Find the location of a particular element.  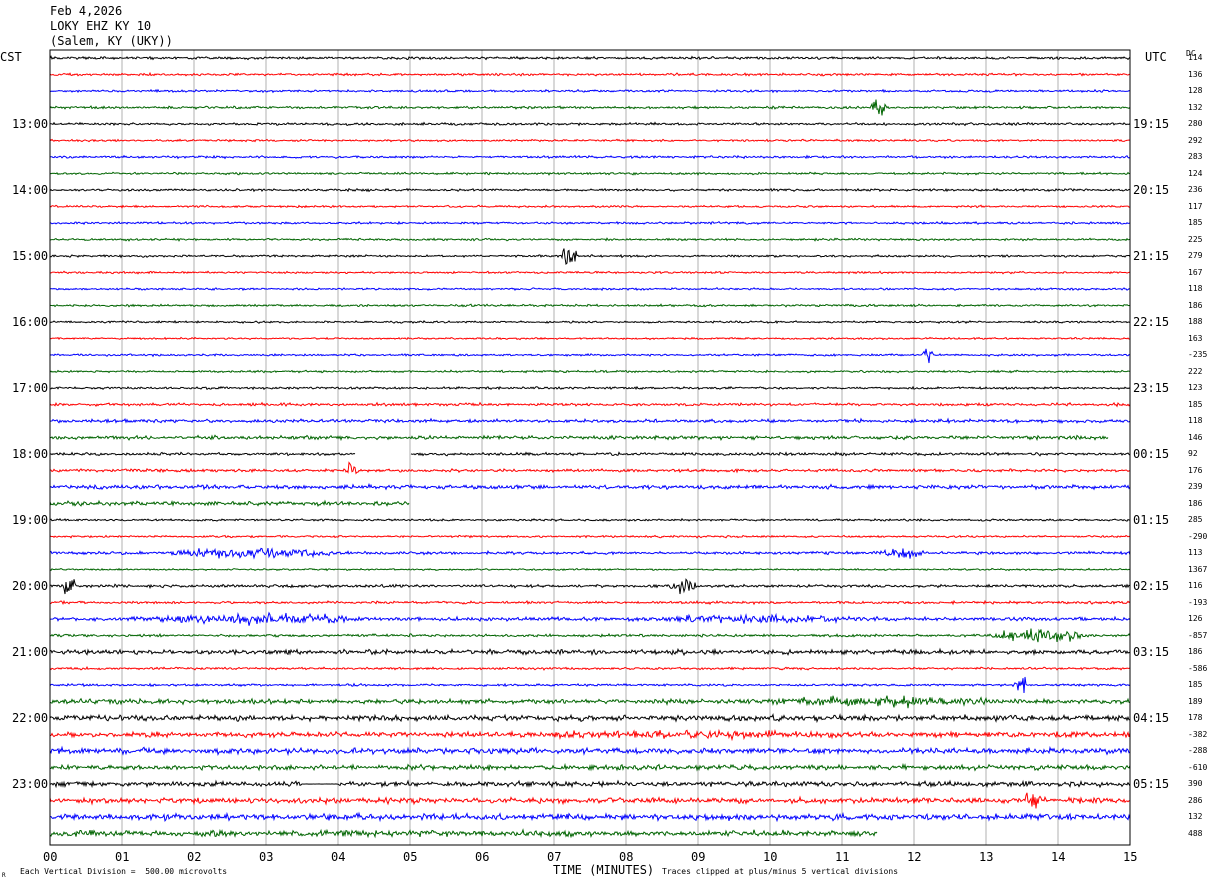

right-time-label: 22:15 is located at coordinates (1151, 322).